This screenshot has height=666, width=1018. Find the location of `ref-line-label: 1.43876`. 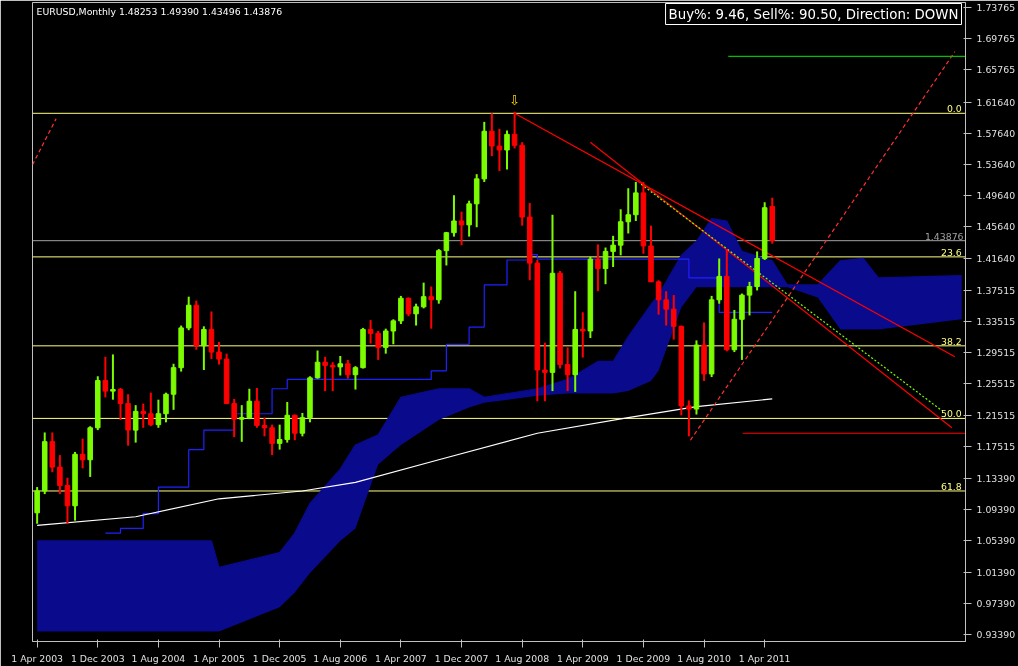

ref-line-label: 1.43876 is located at coordinates (944, 236).